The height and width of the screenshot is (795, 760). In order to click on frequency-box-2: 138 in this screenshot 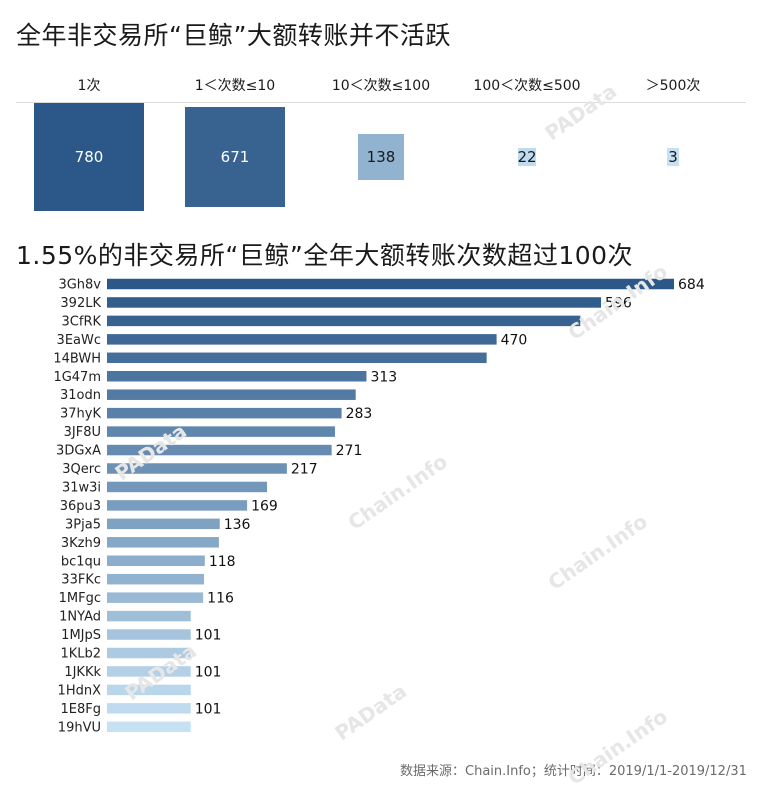, I will do `click(381, 157)`.